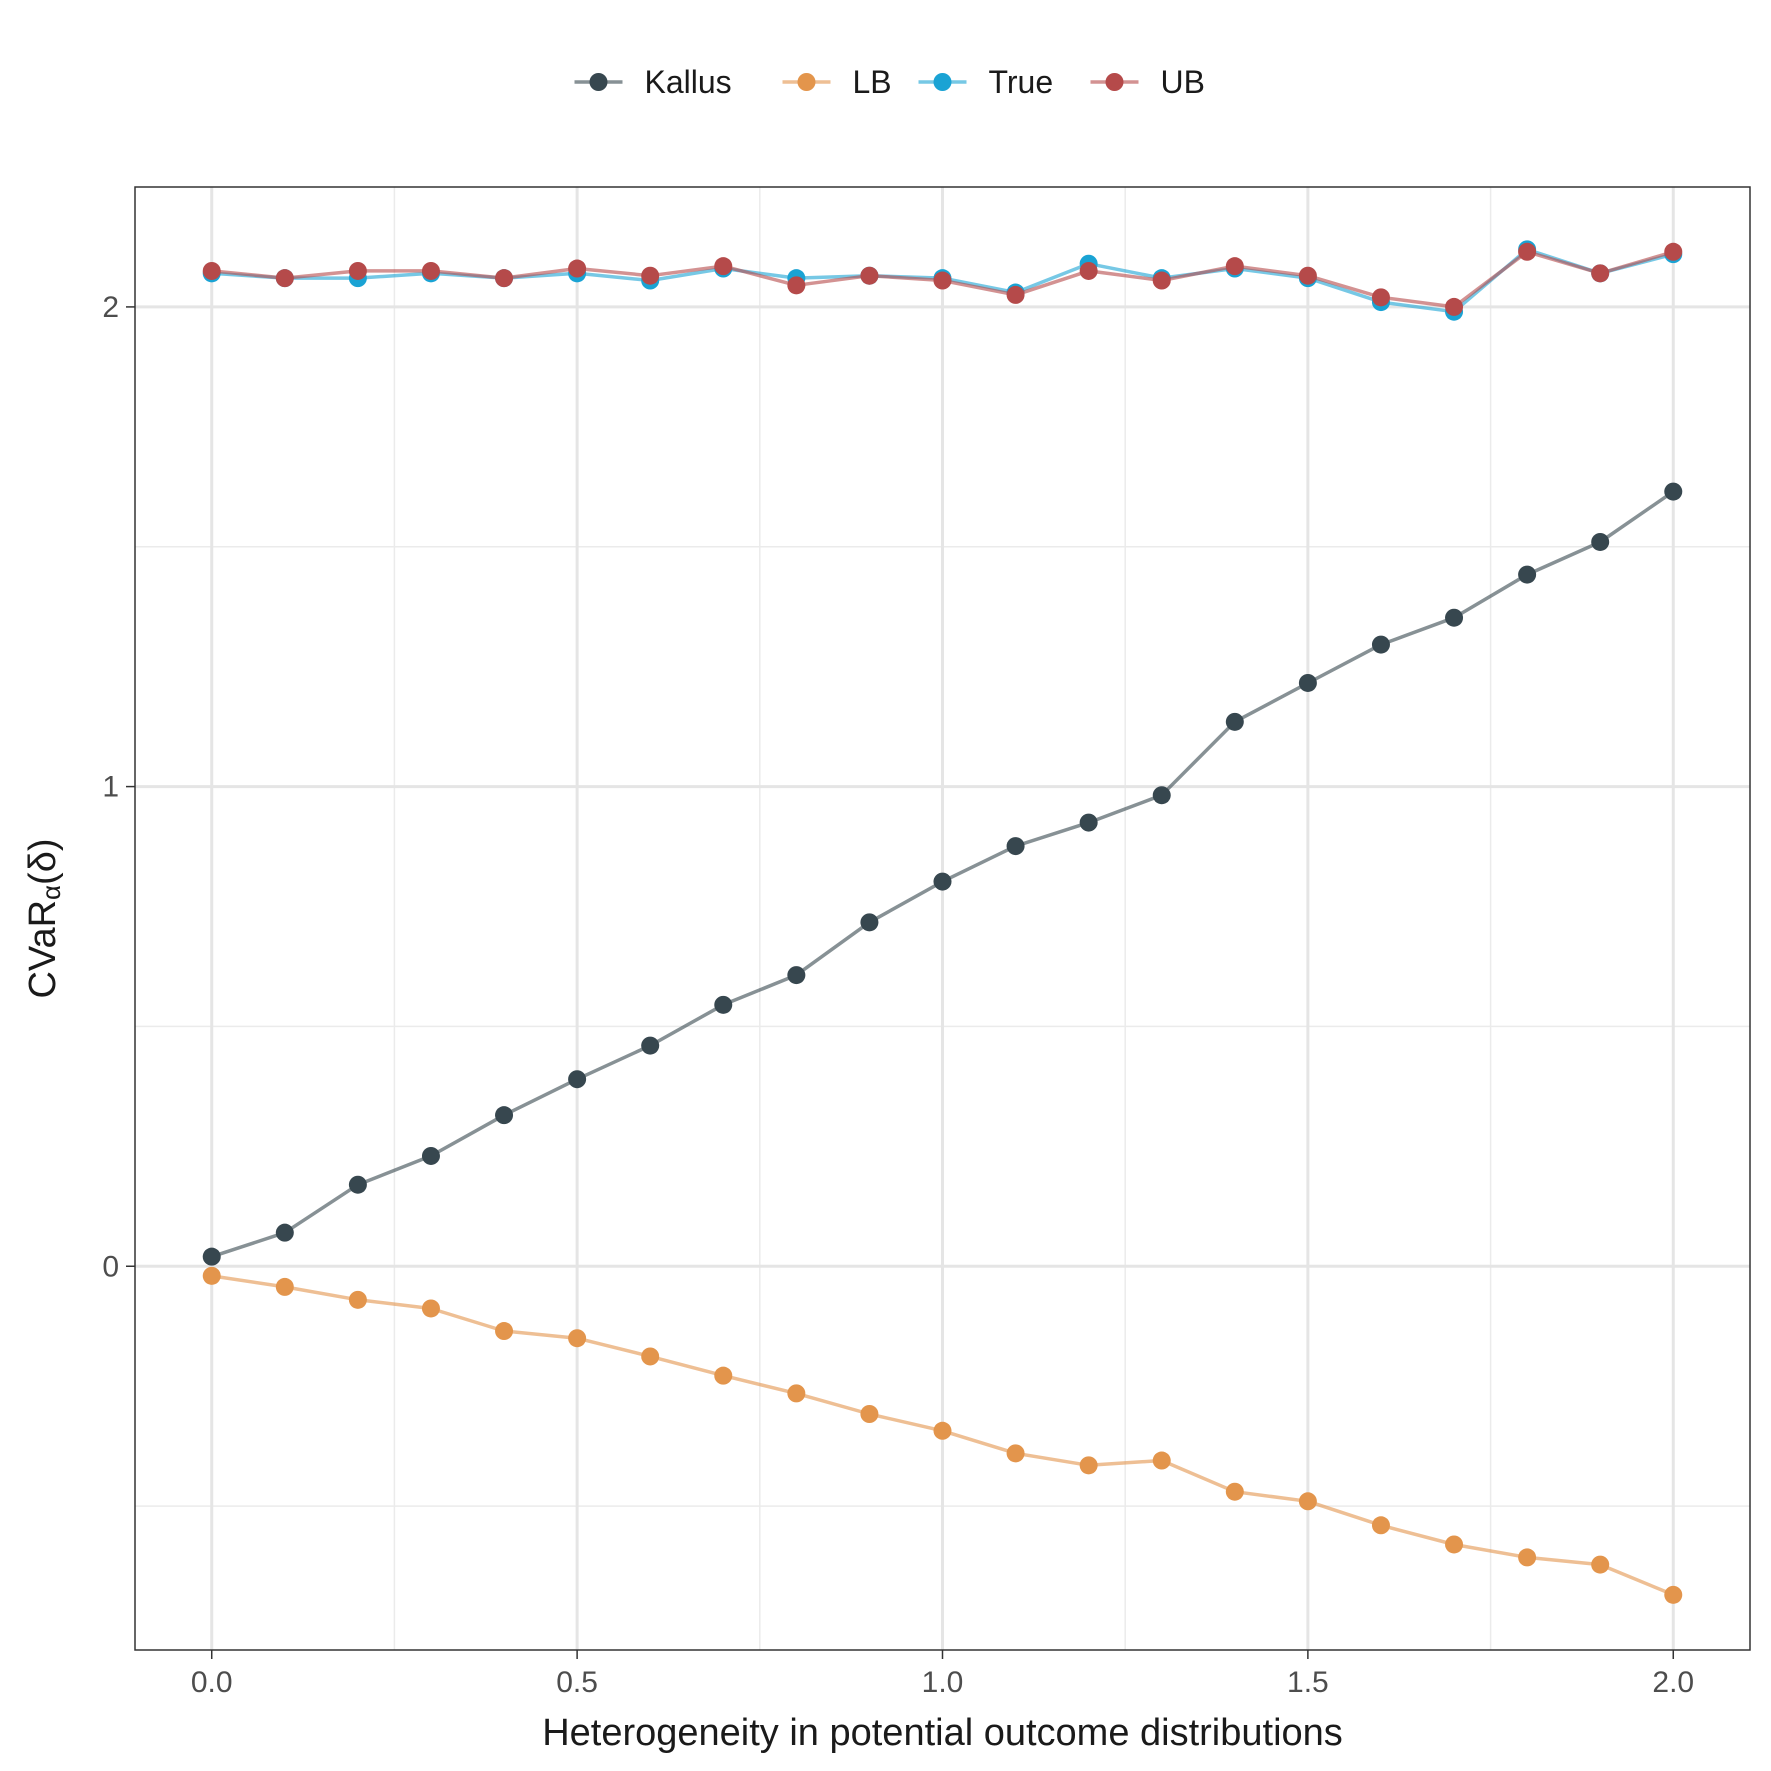 The width and height of the screenshot is (1771, 1771). What do you see at coordinates (1021, 82) in the screenshot?
I see `legend-label: True` at bounding box center [1021, 82].